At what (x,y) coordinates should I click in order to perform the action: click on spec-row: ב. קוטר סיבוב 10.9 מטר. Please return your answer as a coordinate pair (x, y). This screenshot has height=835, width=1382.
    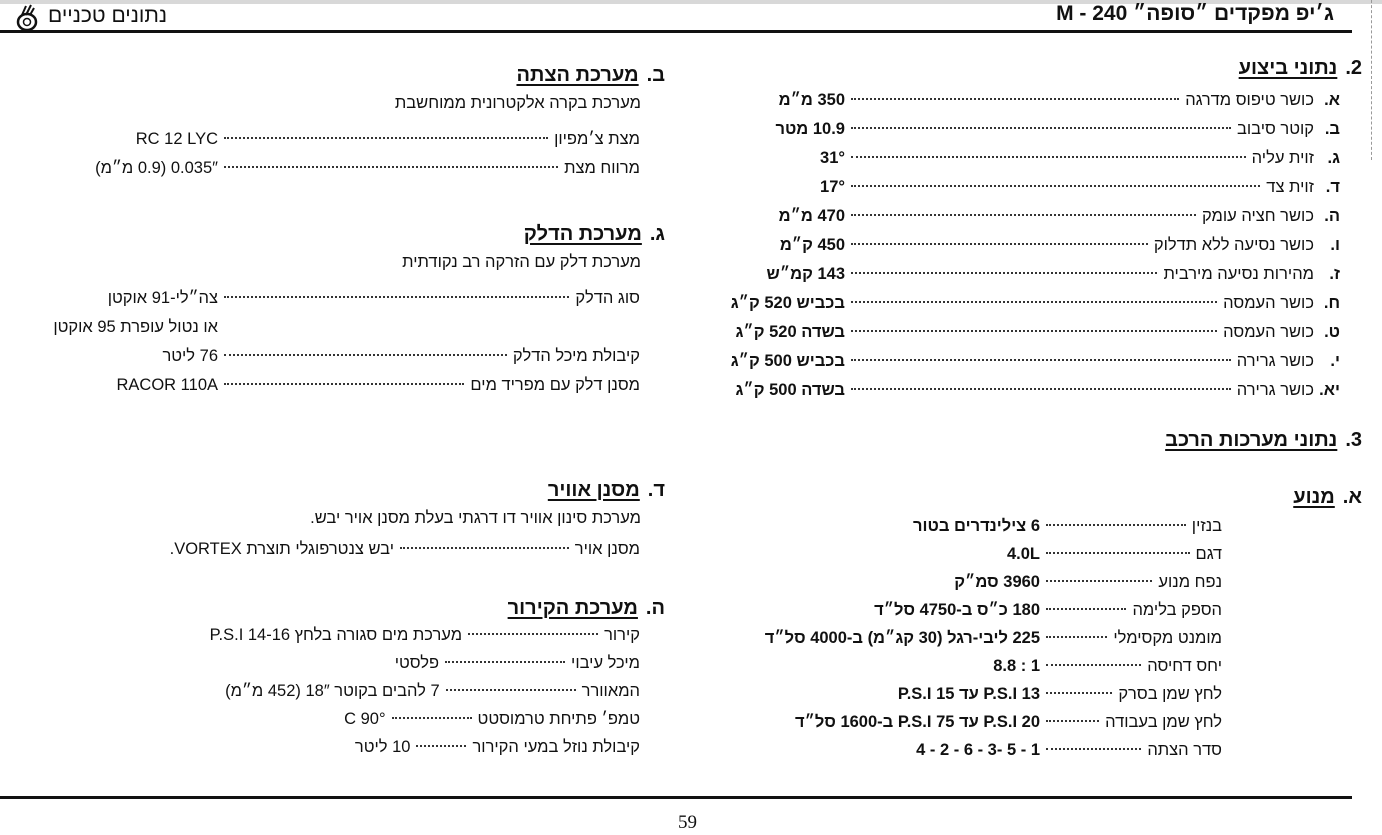
    Looking at the image, I should click on (1020, 129).